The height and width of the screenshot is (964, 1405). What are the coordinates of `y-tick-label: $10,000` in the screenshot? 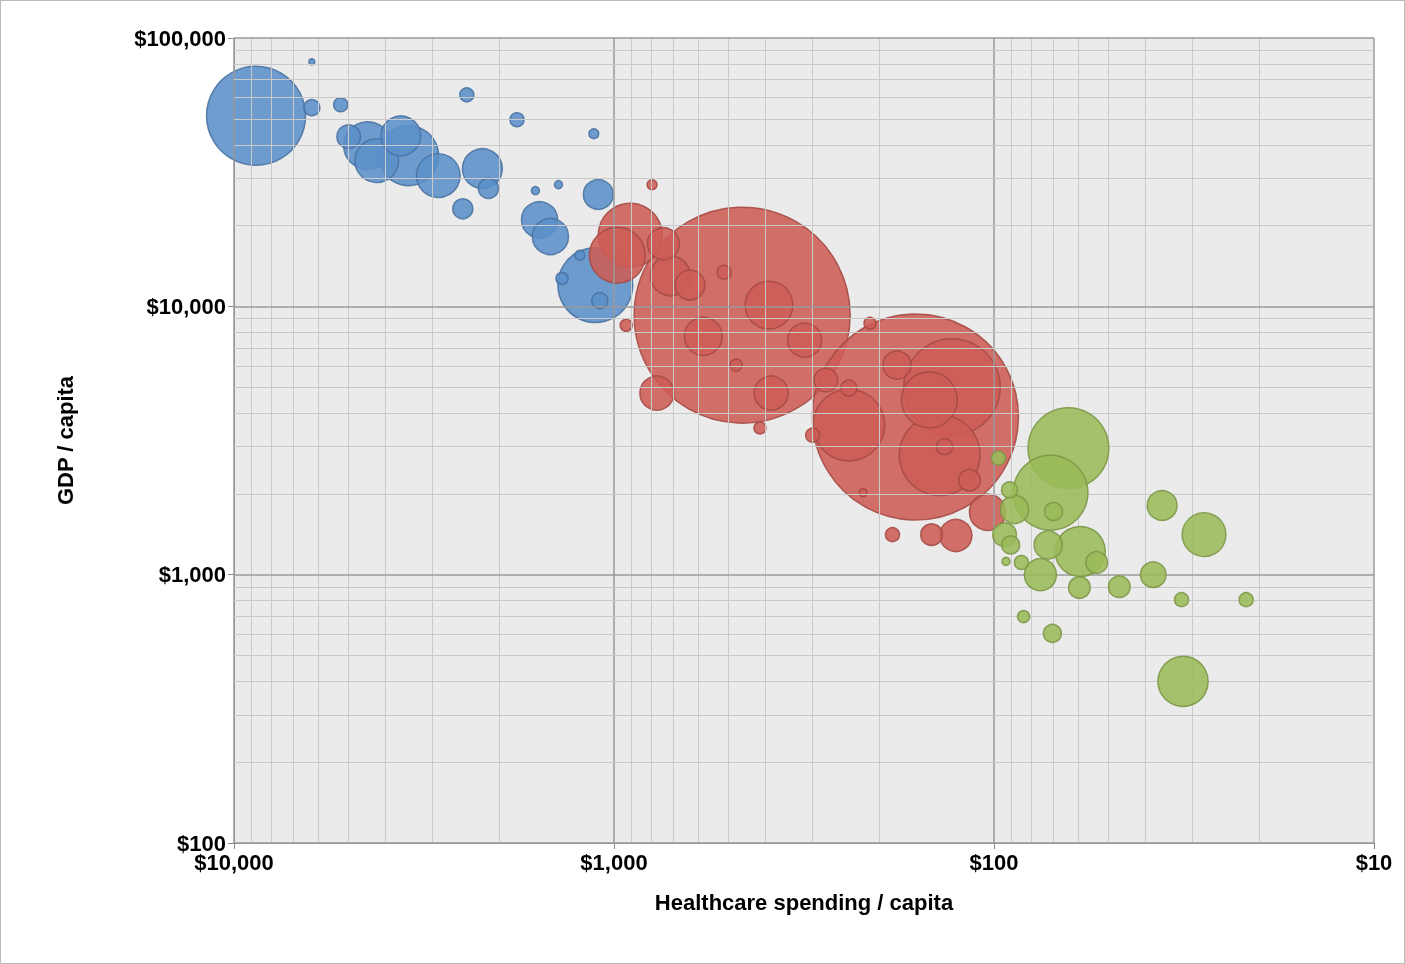 It's located at (186, 306).